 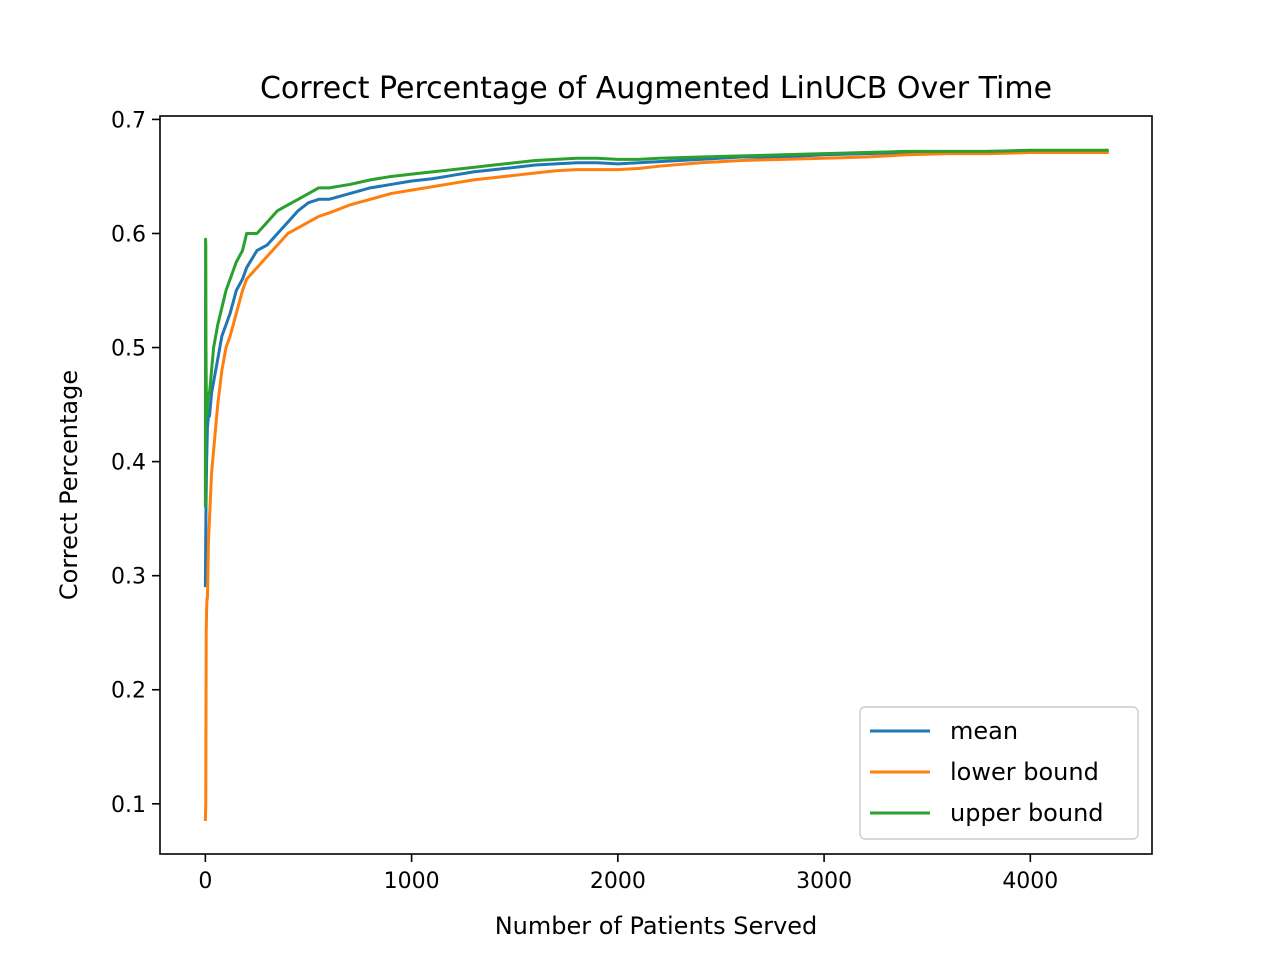 I want to click on legend-box, so click(x=999, y=773).